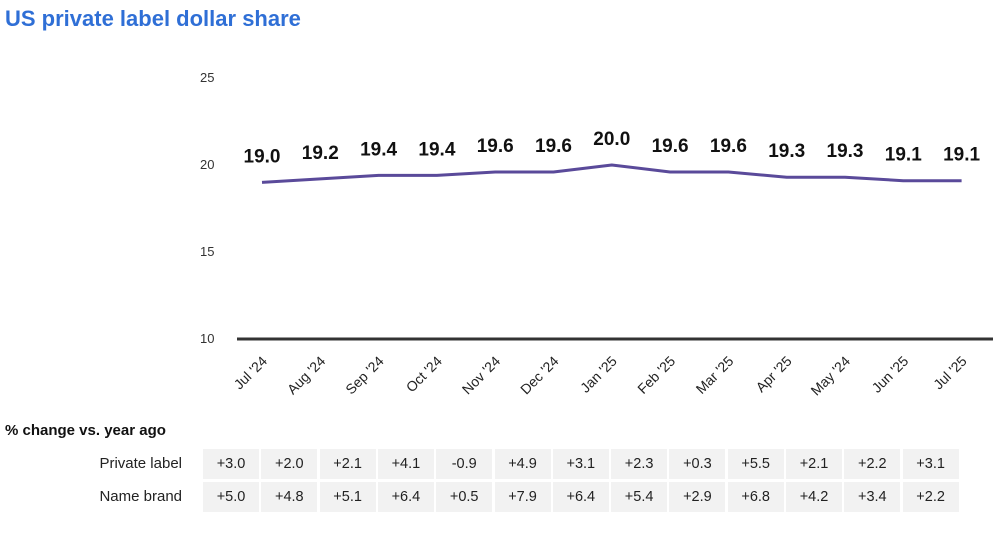 The image size is (1000, 536). I want to click on row-label: Name brand, so click(140, 496).